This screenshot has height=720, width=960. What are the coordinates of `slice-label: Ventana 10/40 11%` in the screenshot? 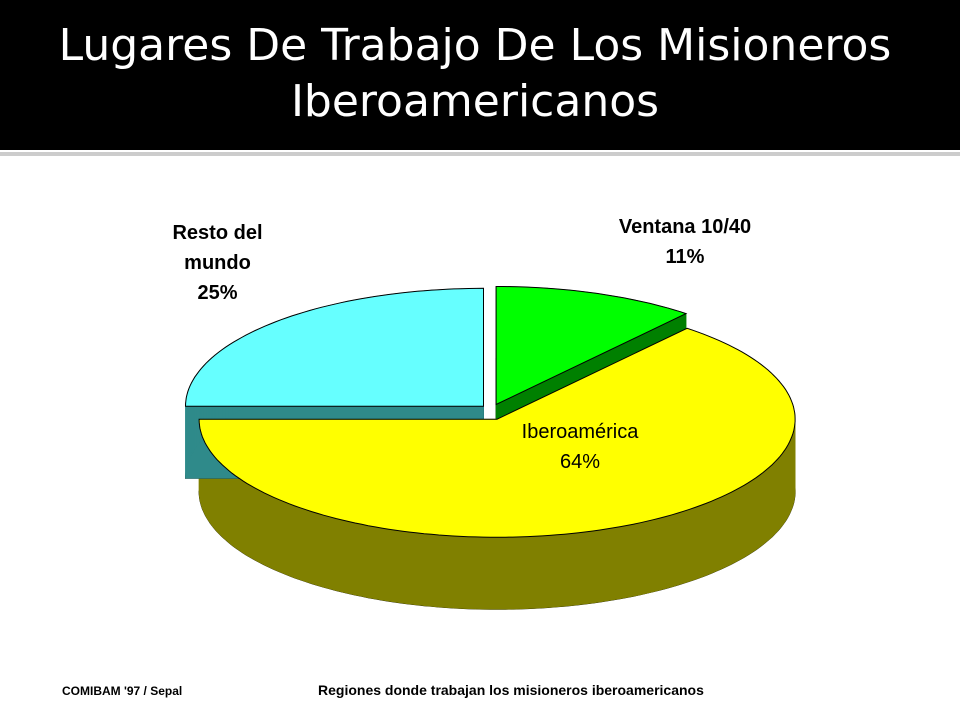 It's located at (685, 242).